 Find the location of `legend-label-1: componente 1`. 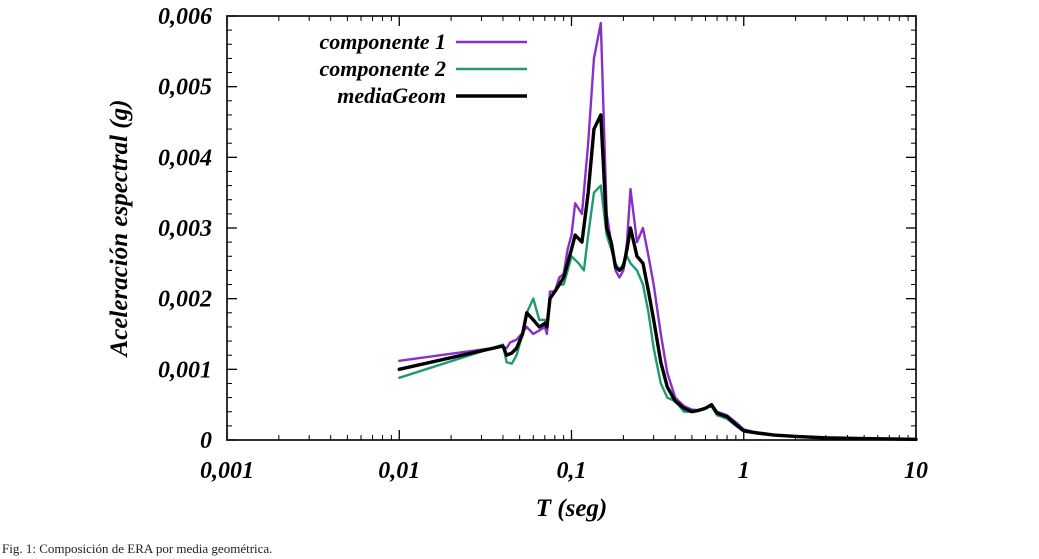

legend-label-1: componente 1 is located at coordinates (383, 41).